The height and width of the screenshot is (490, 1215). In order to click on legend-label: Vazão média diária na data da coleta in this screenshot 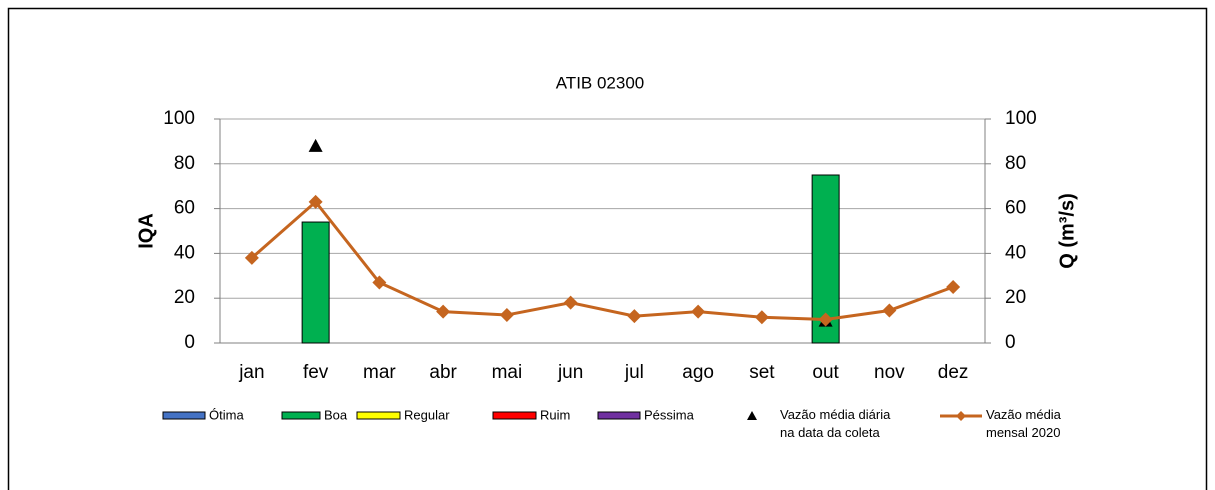, I will do `click(835, 423)`.